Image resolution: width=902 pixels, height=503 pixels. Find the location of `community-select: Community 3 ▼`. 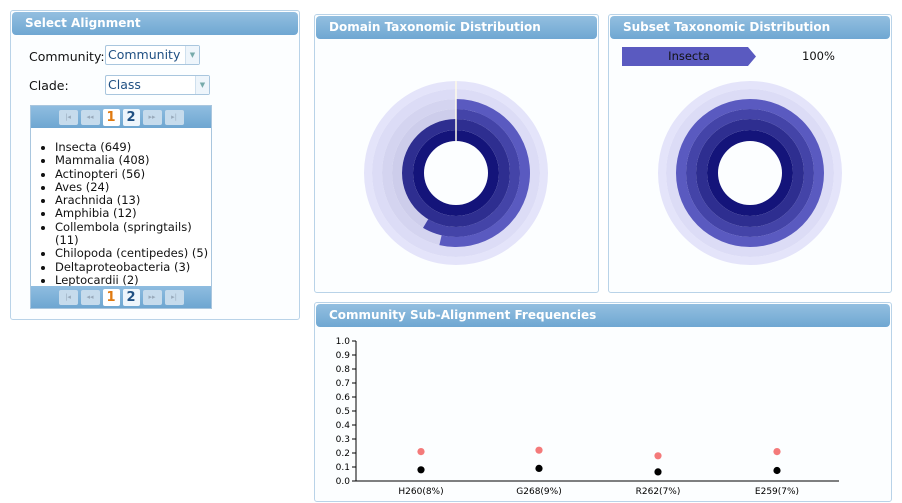

community-select: Community 3 ▼ is located at coordinates (152, 55).